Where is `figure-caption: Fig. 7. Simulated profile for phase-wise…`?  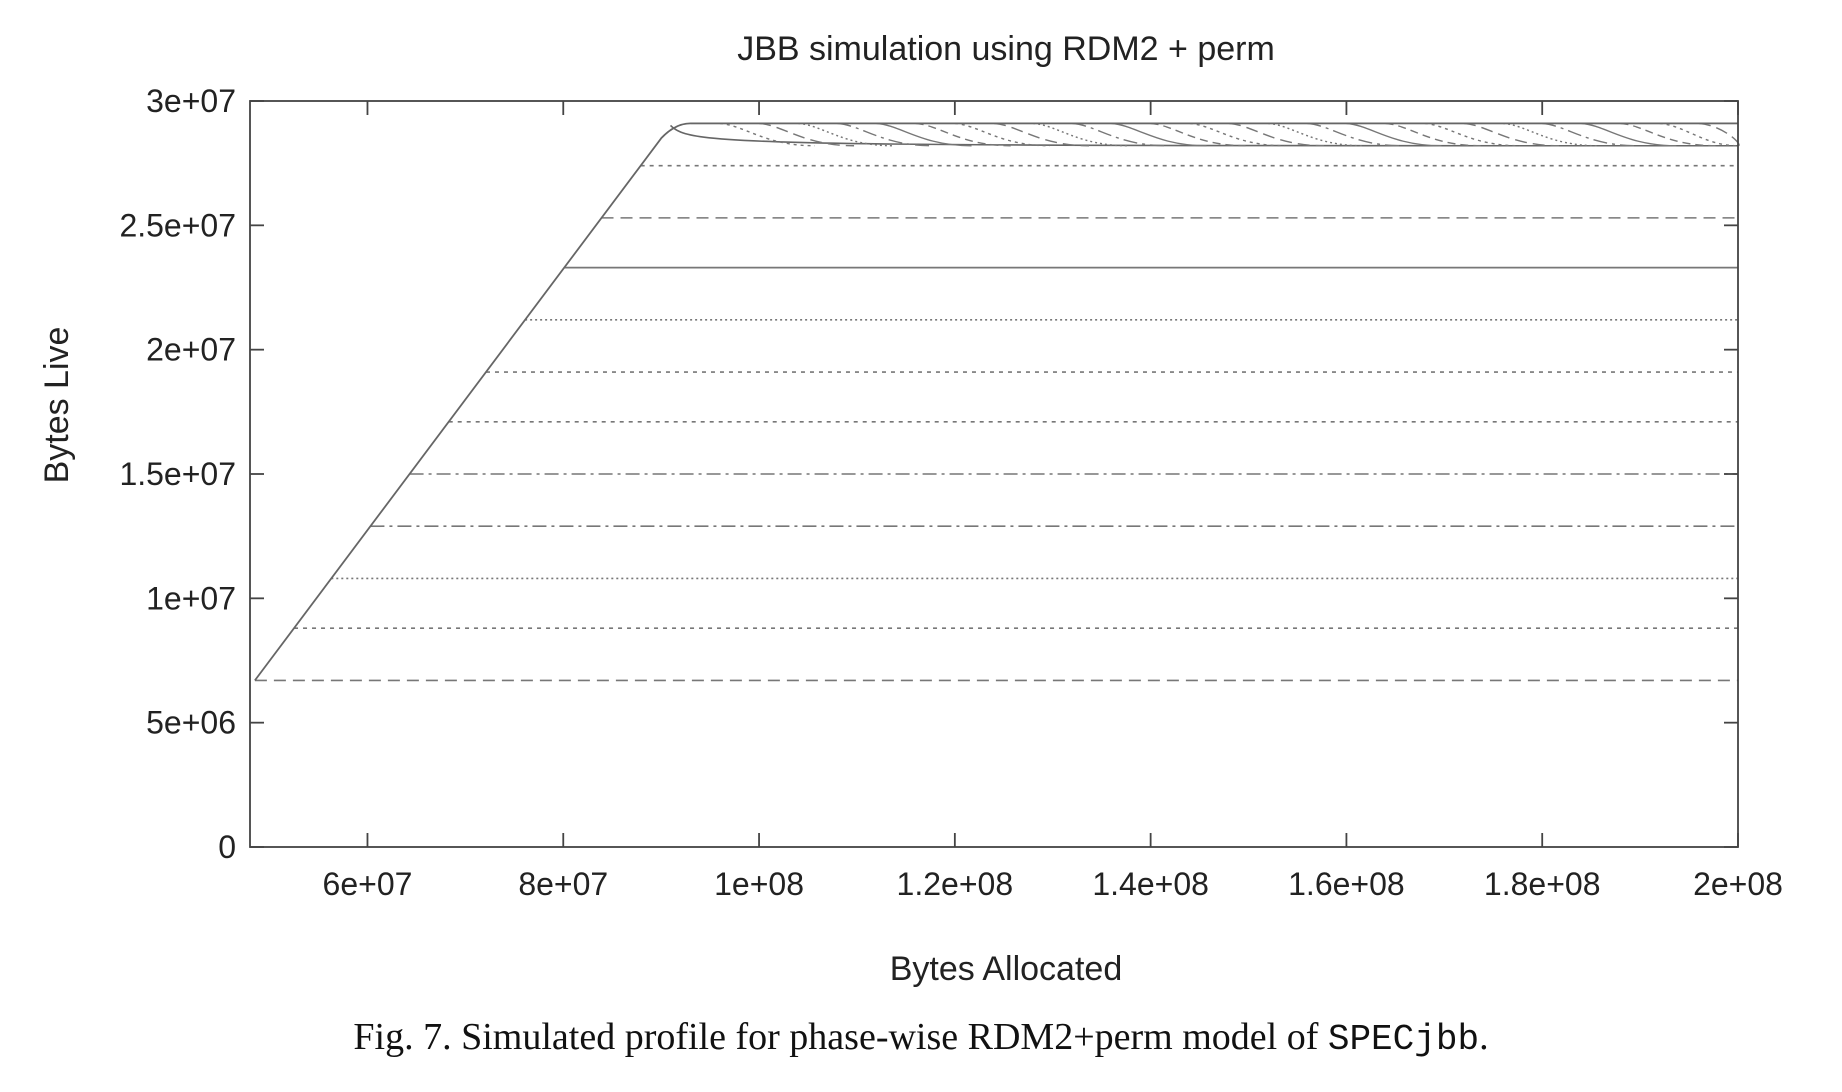
figure-caption: Fig. 7. Simulated profile for phase-wise… is located at coordinates (921, 1037).